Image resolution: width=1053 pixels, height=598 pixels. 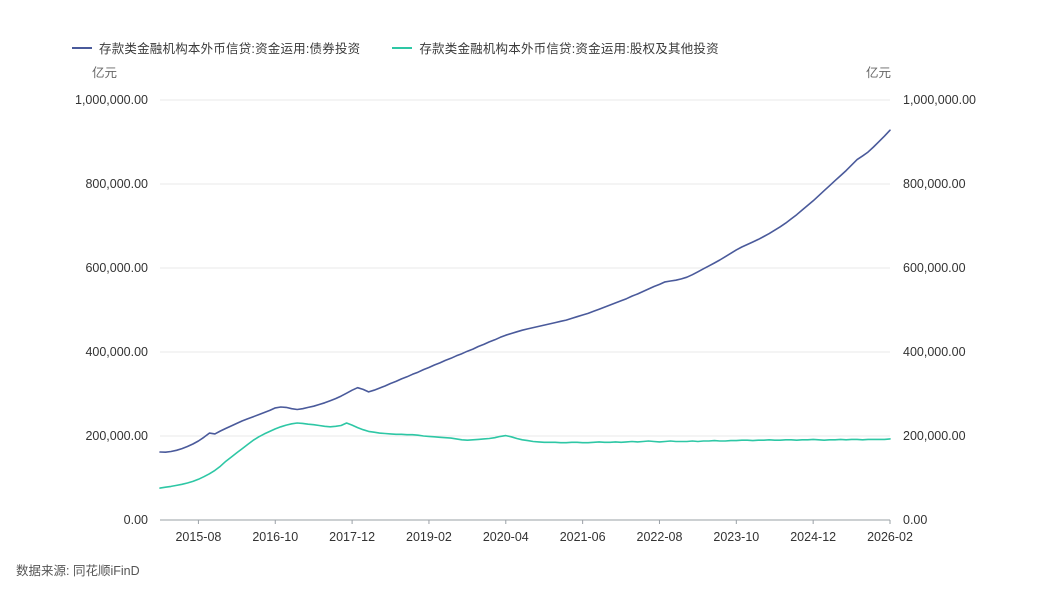 I want to click on x-axis-label: 2022-08, so click(x=660, y=537).